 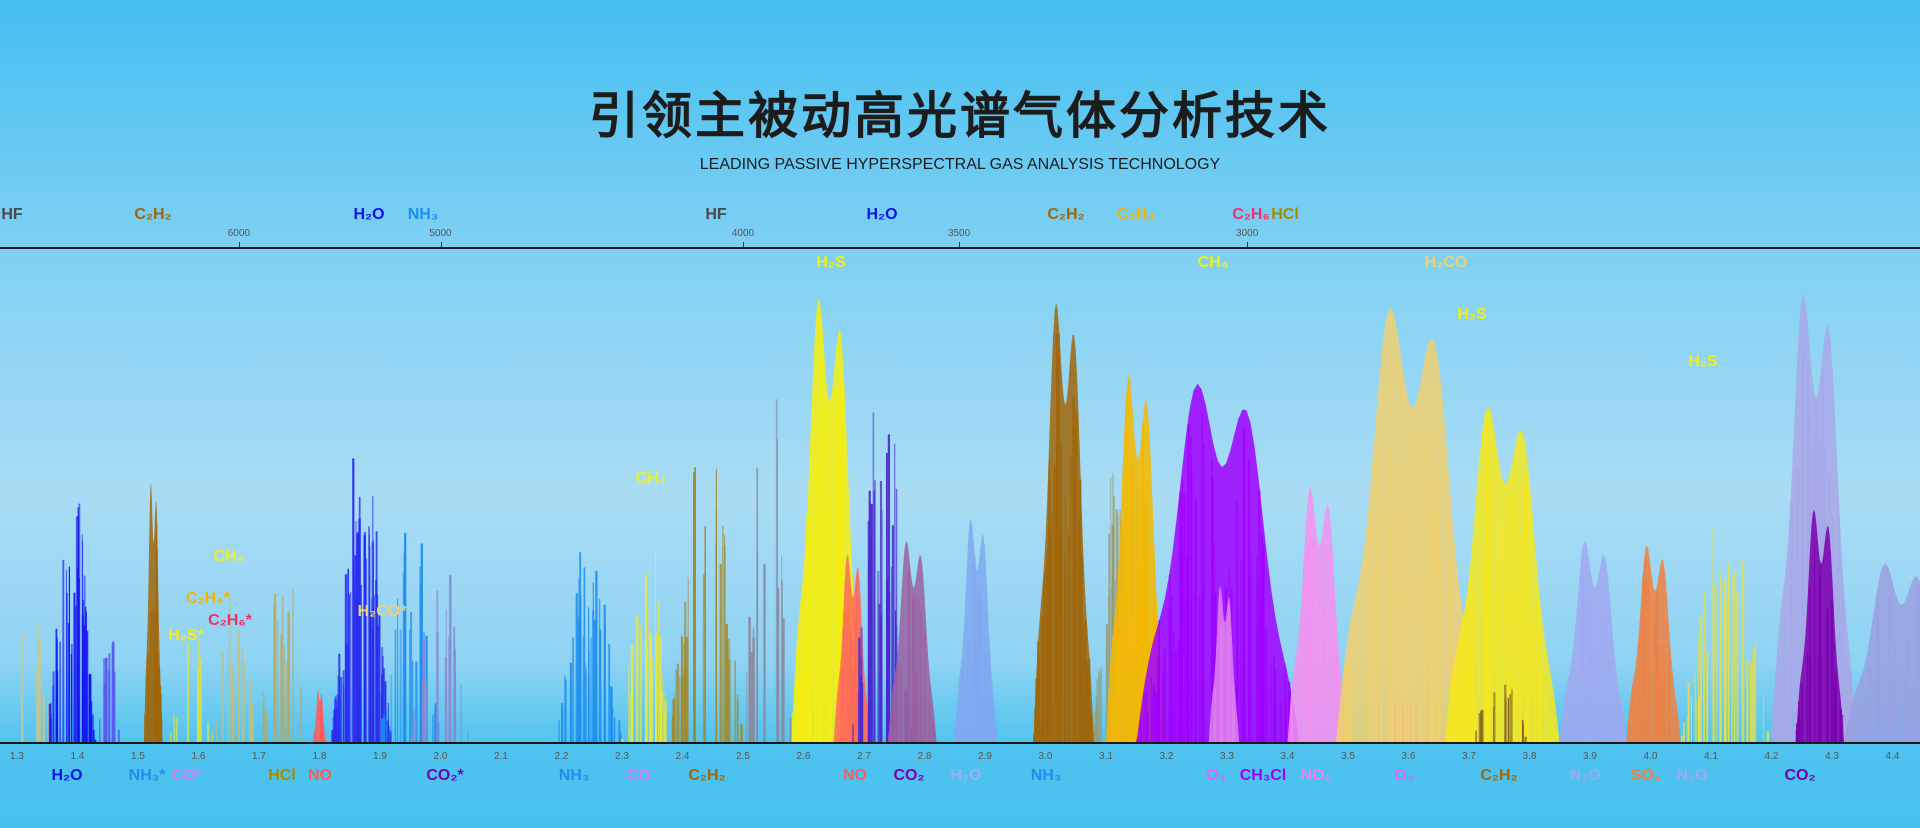 What do you see at coordinates (319, 756) in the screenshot?
I see `bottom-tick-label: 1.8` at bounding box center [319, 756].